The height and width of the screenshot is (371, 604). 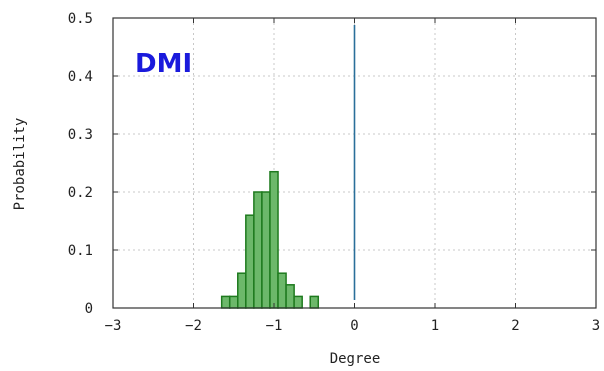 I want to click on y-tick-label: 0.4, so click(x=80, y=77).